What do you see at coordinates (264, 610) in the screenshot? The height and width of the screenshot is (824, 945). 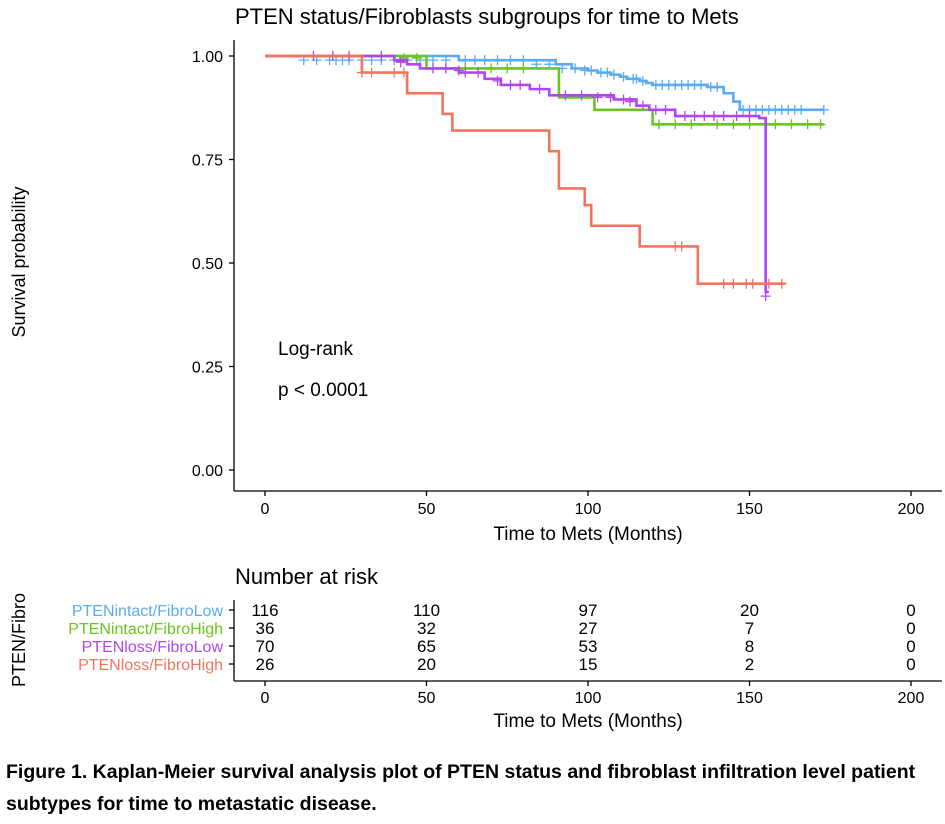 I see `risk-count: 116` at bounding box center [264, 610].